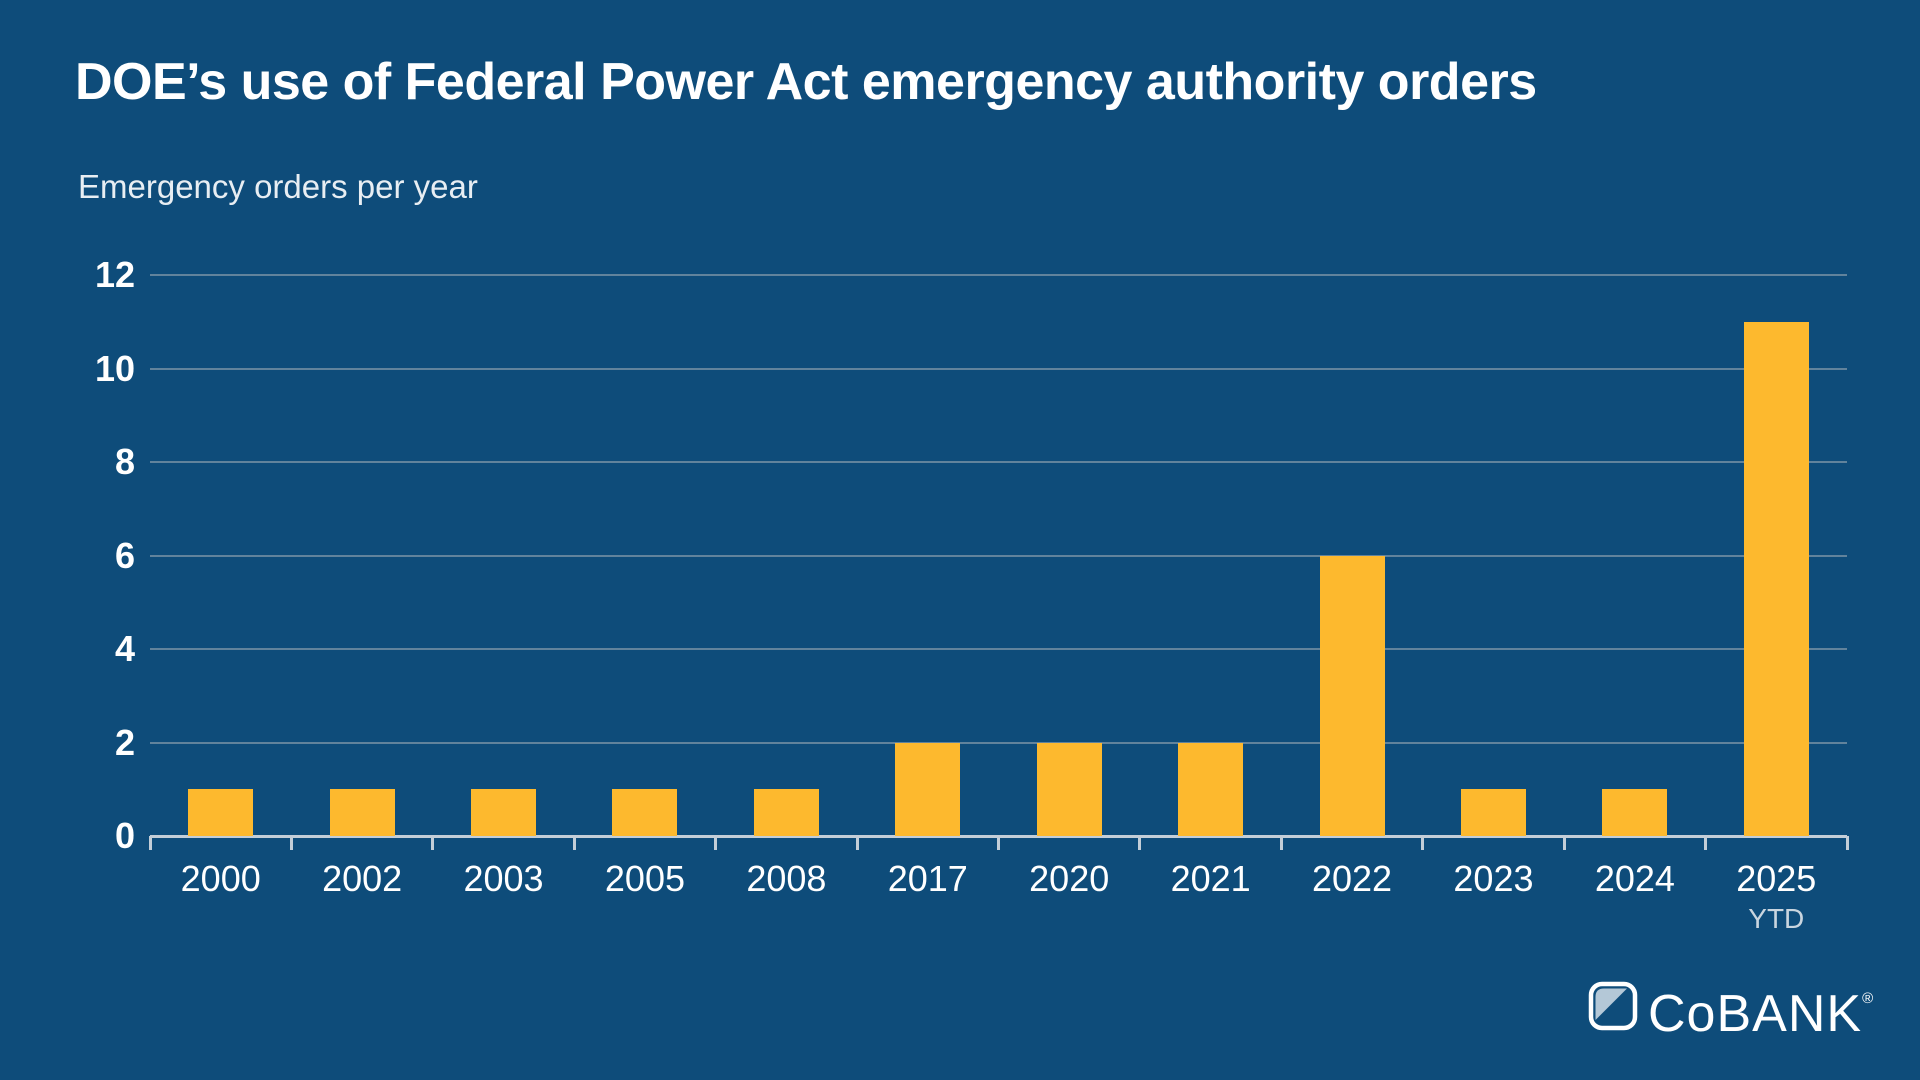 Image resolution: width=1920 pixels, height=1080 pixels. I want to click on cobank-logo-icon, so click(1613, 1006).